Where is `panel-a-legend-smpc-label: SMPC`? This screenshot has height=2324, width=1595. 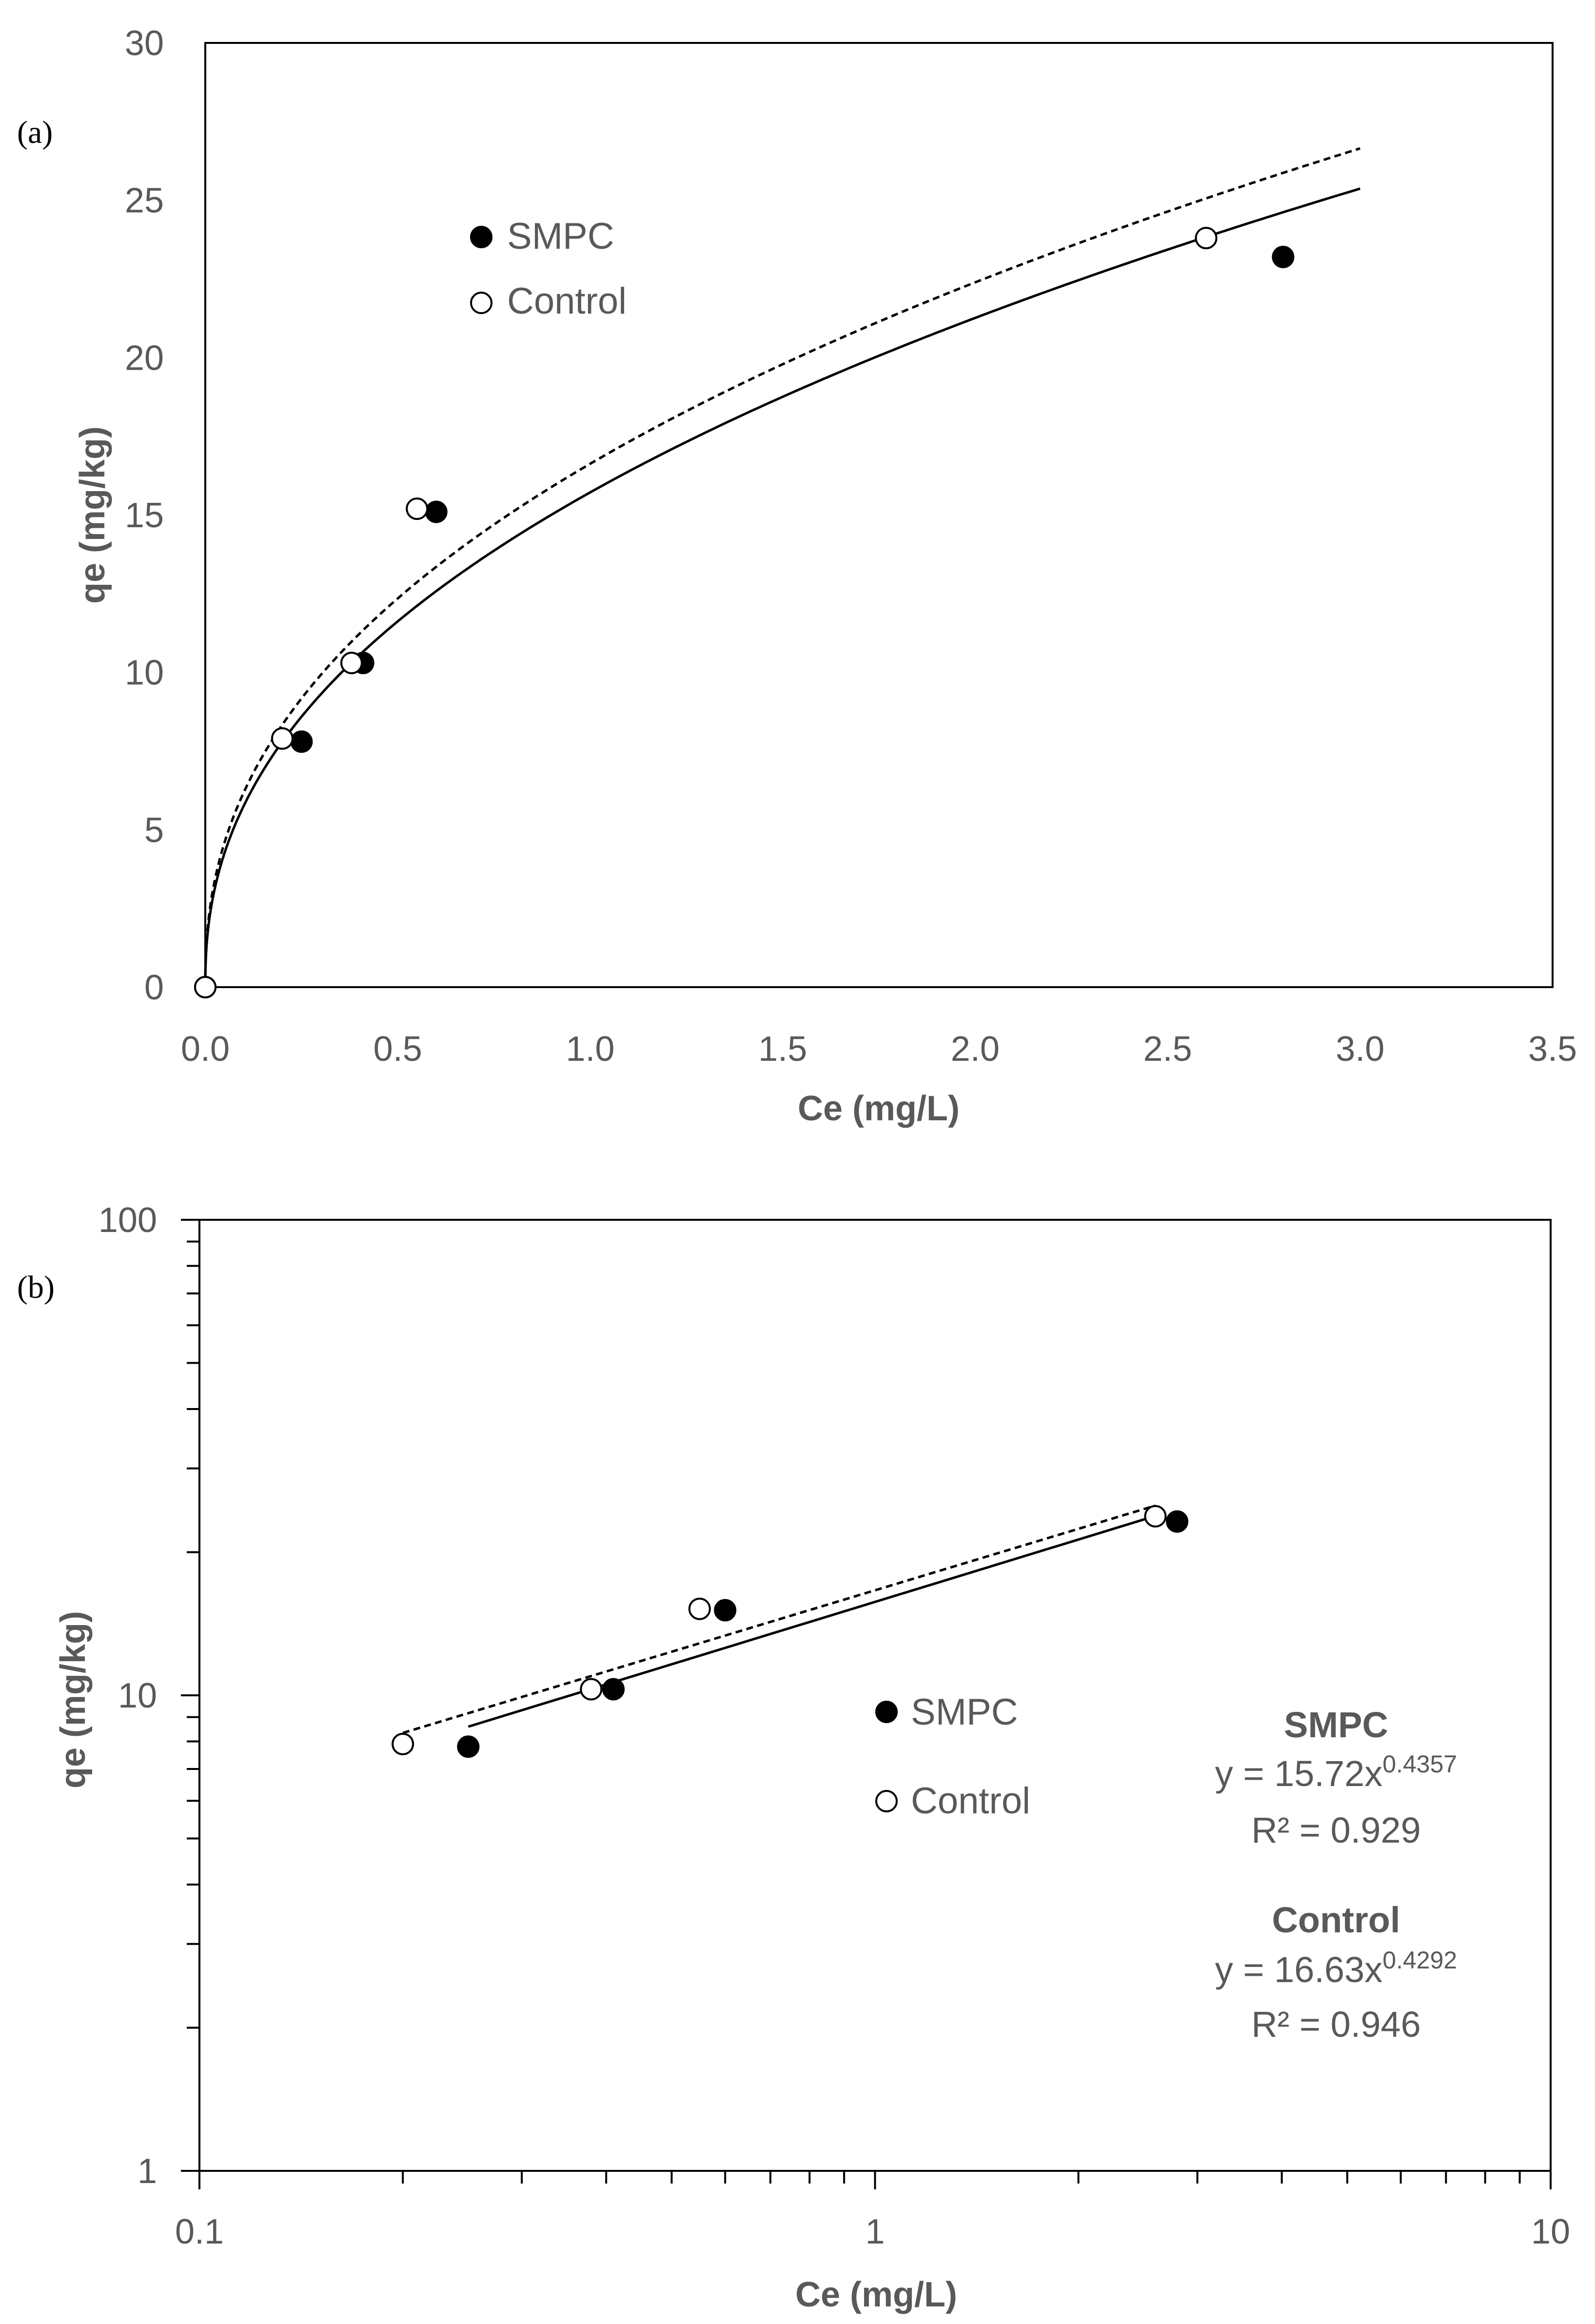
panel-a-legend-smpc-label: SMPC is located at coordinates (560, 236).